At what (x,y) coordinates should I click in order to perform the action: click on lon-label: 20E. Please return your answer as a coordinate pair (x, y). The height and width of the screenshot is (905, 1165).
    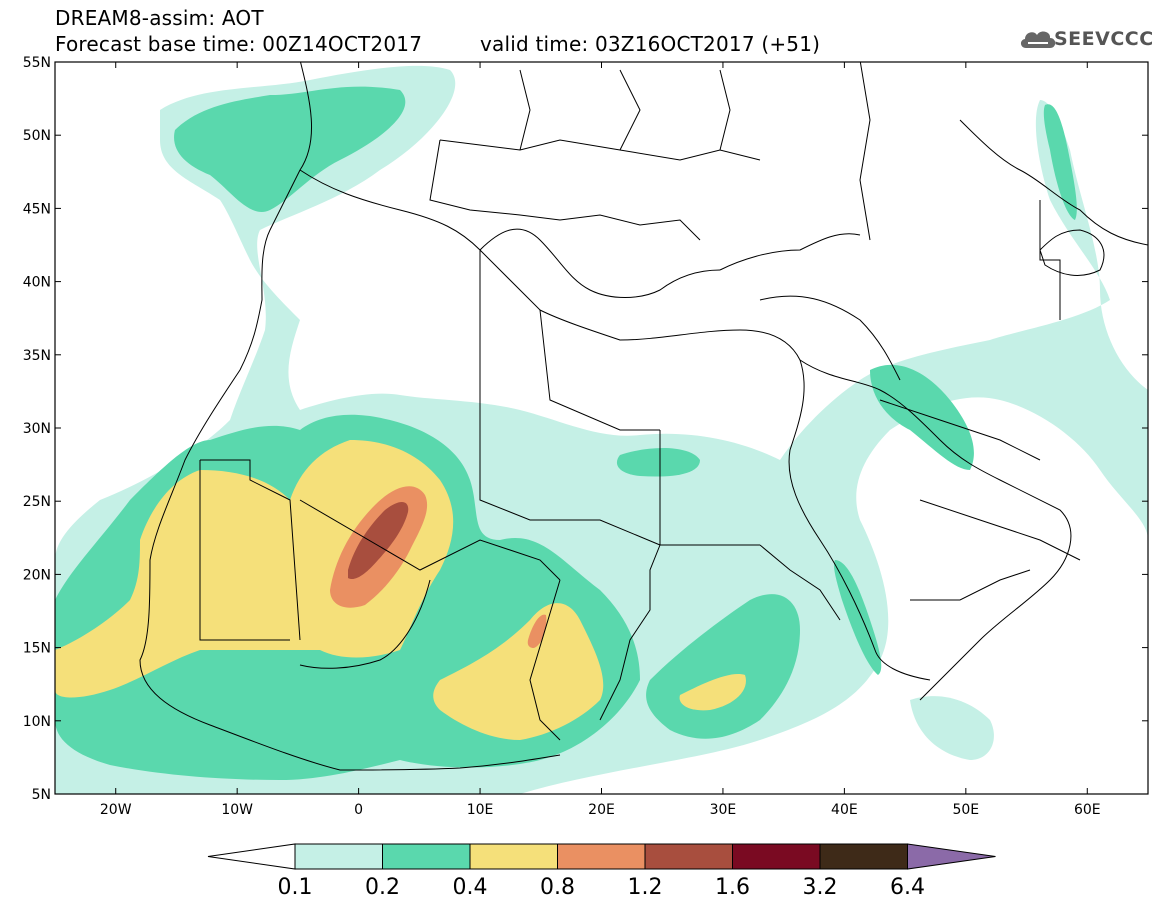
    Looking at the image, I should click on (601, 810).